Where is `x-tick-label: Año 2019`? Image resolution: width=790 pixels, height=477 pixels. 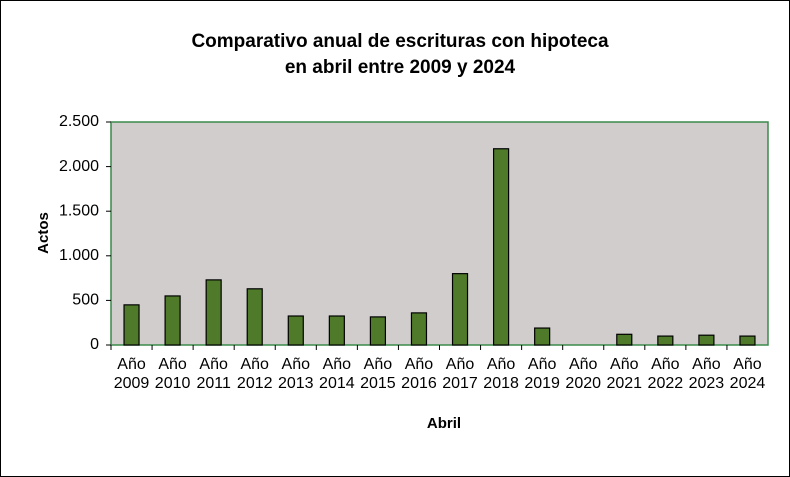 x-tick-label: Año 2019 is located at coordinates (542, 374).